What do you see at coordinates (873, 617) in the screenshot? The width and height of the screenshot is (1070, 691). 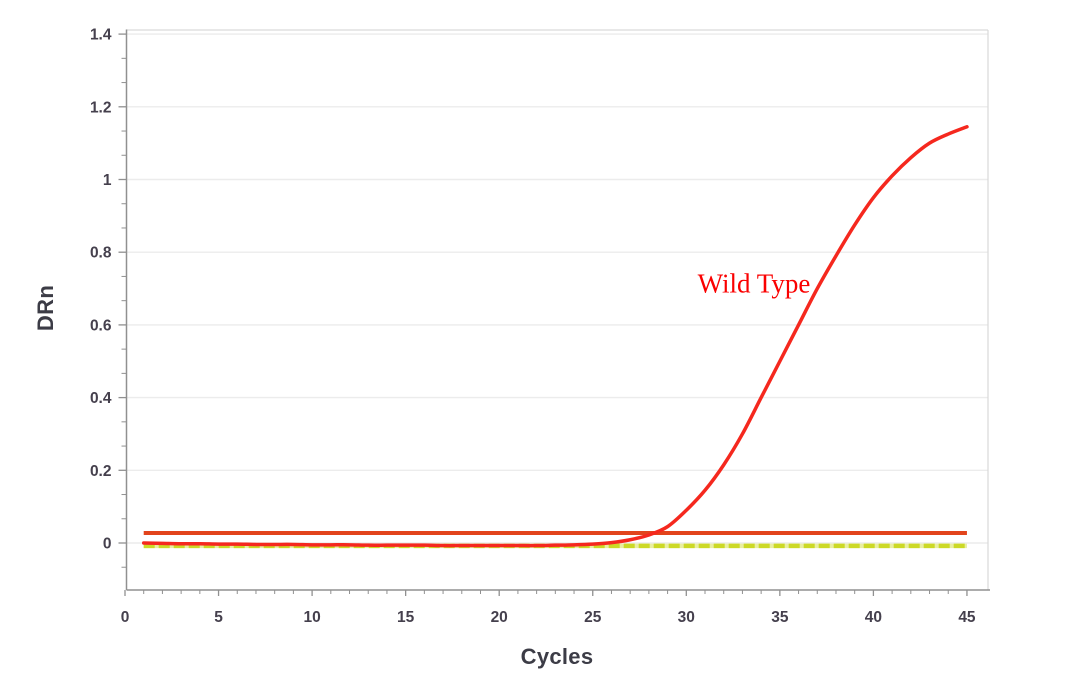 I see `x-tick-label: 40` at bounding box center [873, 617].